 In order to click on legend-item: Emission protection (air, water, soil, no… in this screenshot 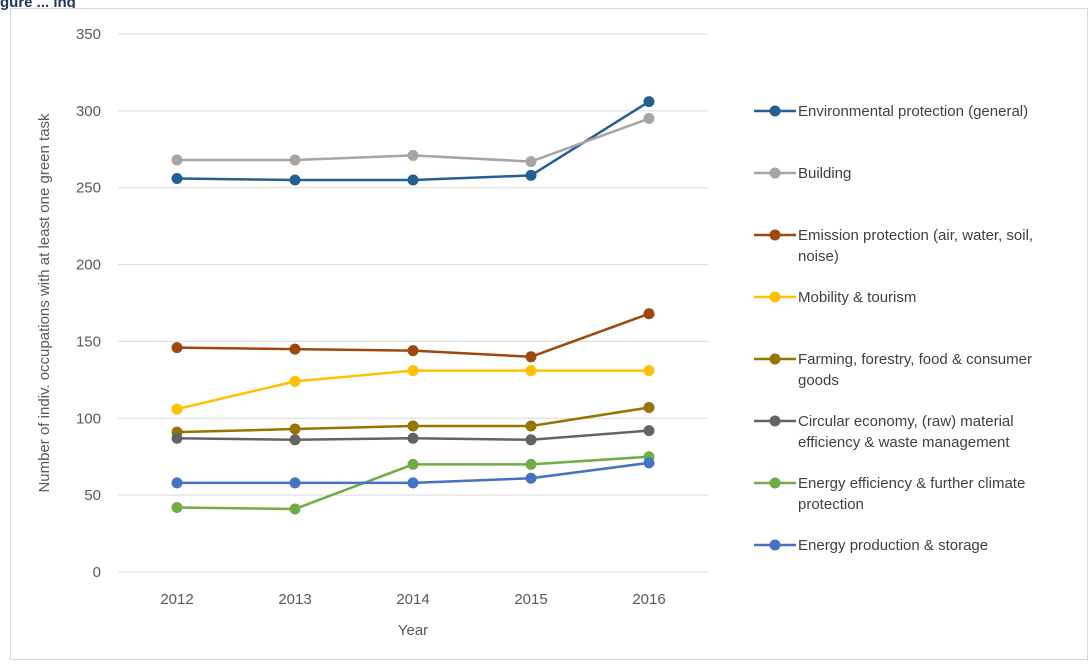, I will do `click(893, 246)`.